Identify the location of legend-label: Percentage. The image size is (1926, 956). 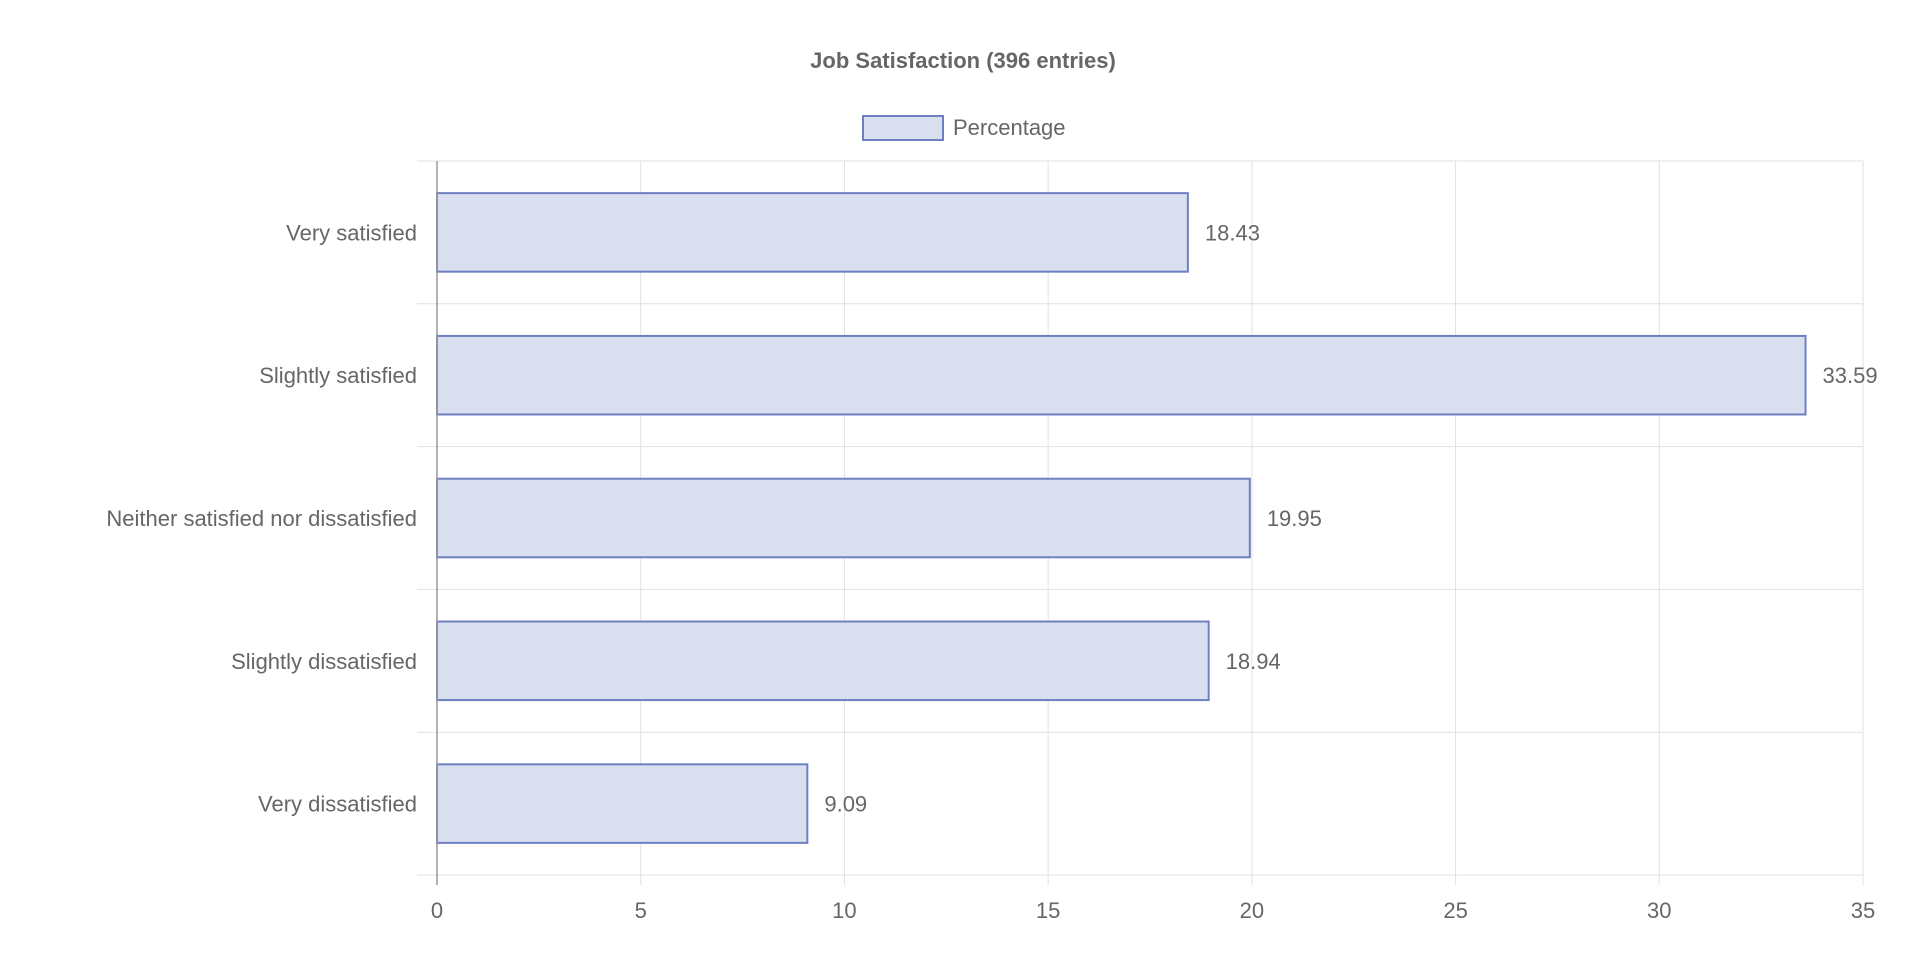
(1009, 127).